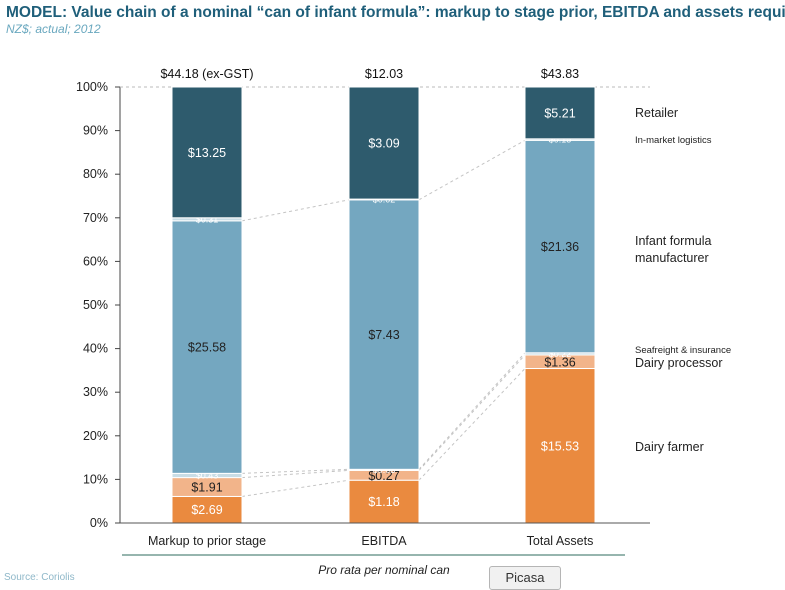 The width and height of the screenshot is (785, 590). Describe the element at coordinates (560, 541) in the screenshot. I see `x-category-label: Total Assets` at that location.